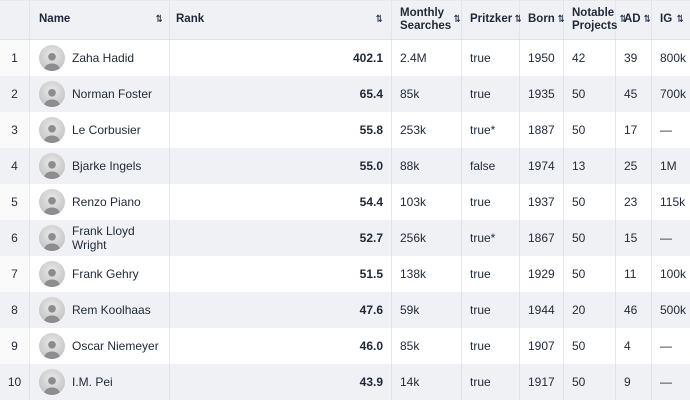  Describe the element at coordinates (281, 130) in the screenshot. I see `rank-cell: 55.8` at that location.